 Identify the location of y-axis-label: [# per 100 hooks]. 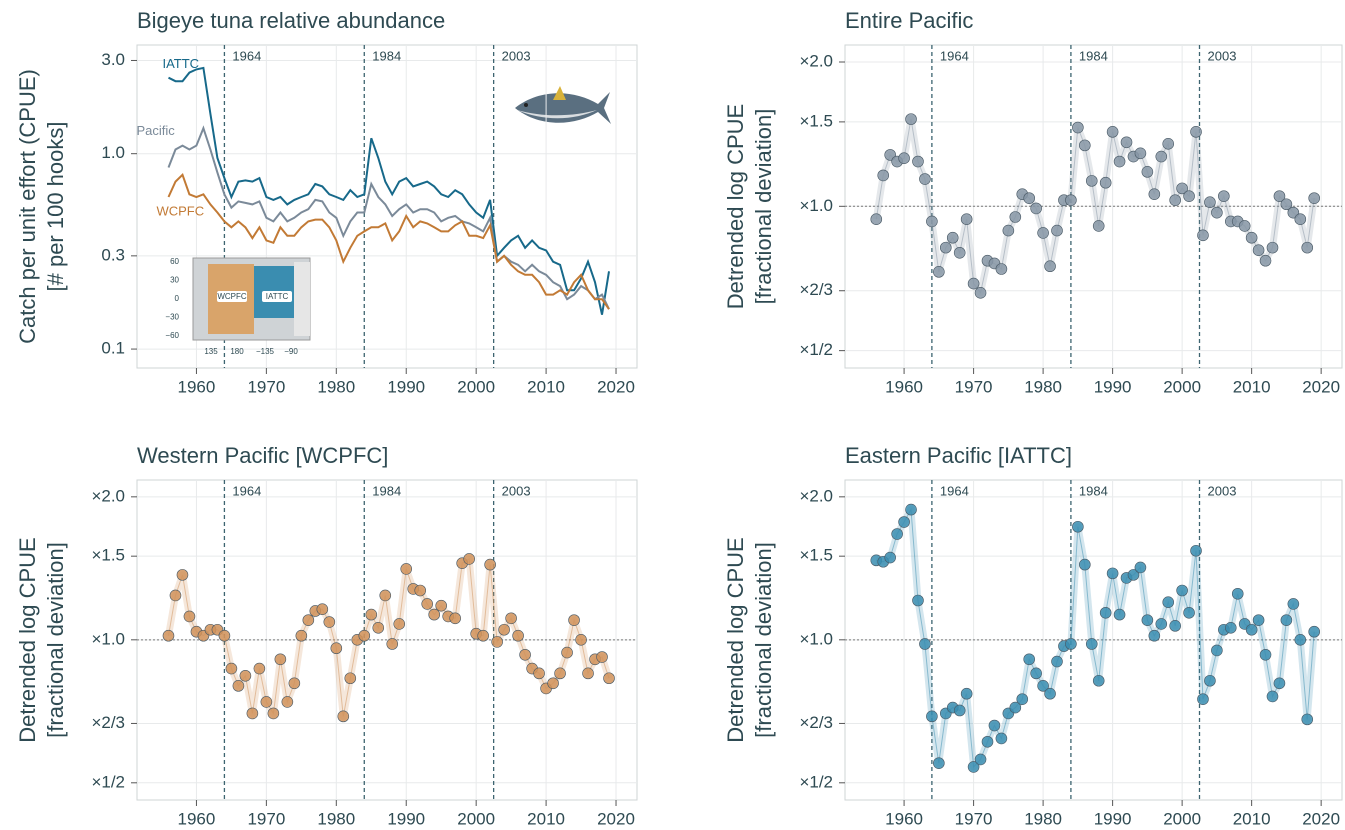
(55, 206).